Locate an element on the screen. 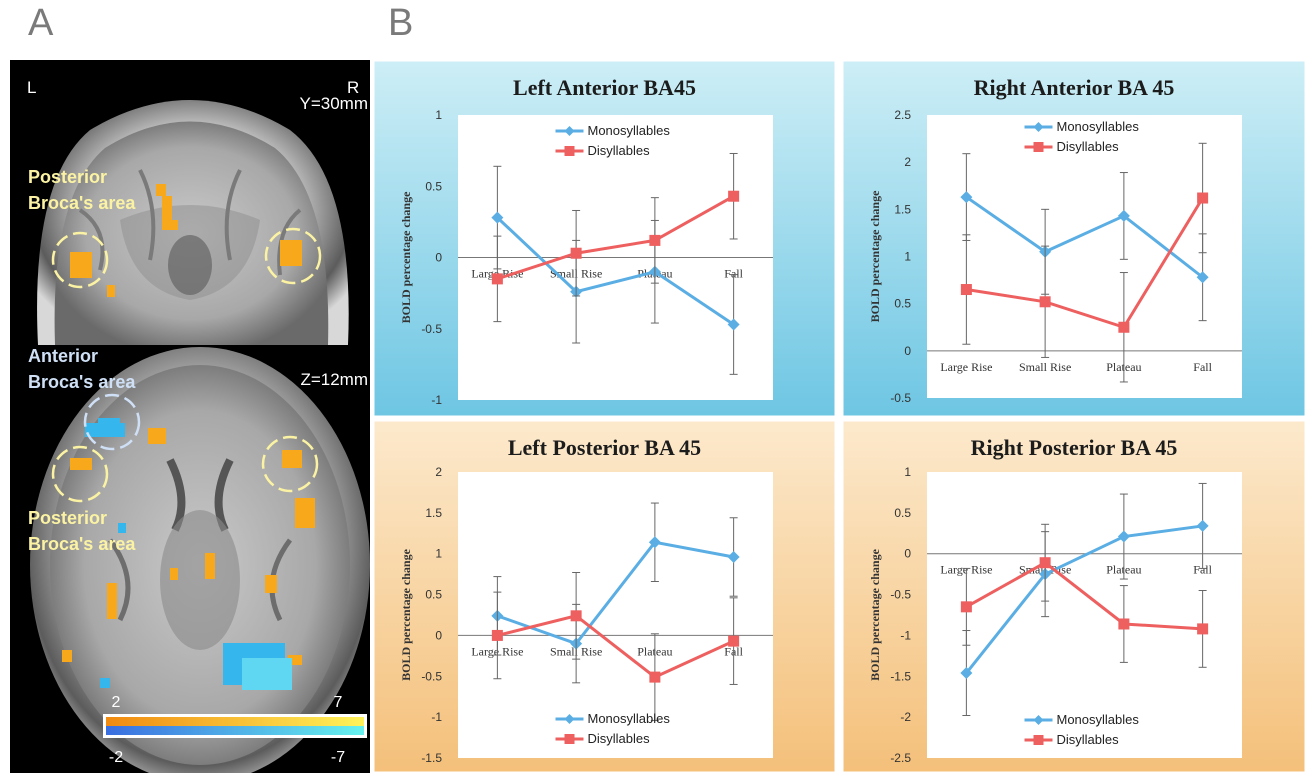  colorbar-pos-min: 2 is located at coordinates (116, 702).